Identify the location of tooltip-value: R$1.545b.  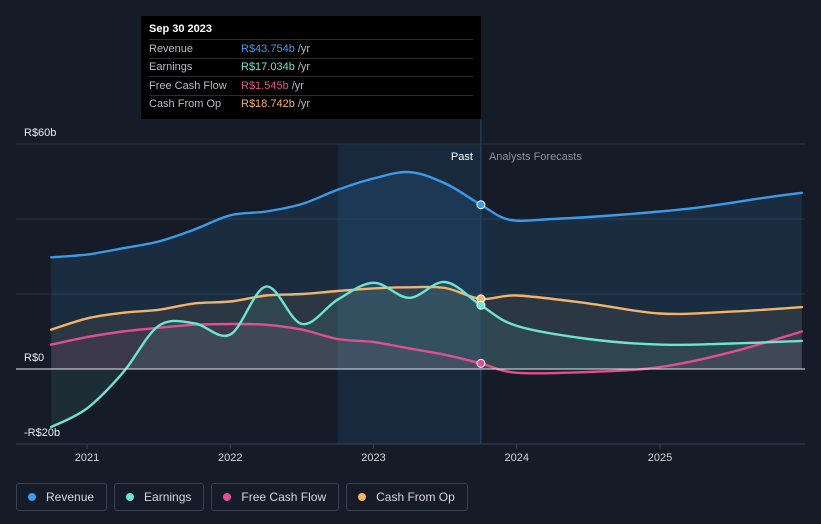
(265, 85).